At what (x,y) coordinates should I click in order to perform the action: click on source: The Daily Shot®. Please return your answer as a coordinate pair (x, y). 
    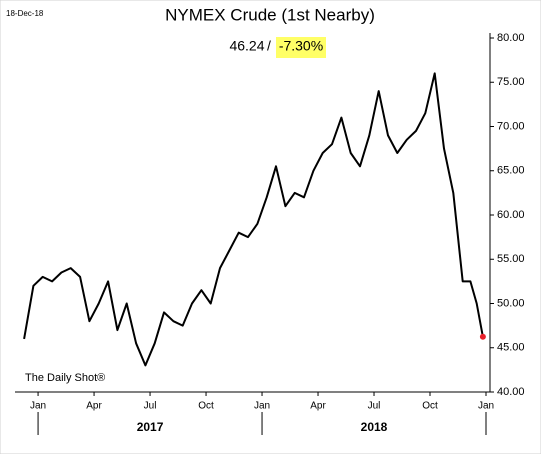
    Looking at the image, I should click on (65, 378).